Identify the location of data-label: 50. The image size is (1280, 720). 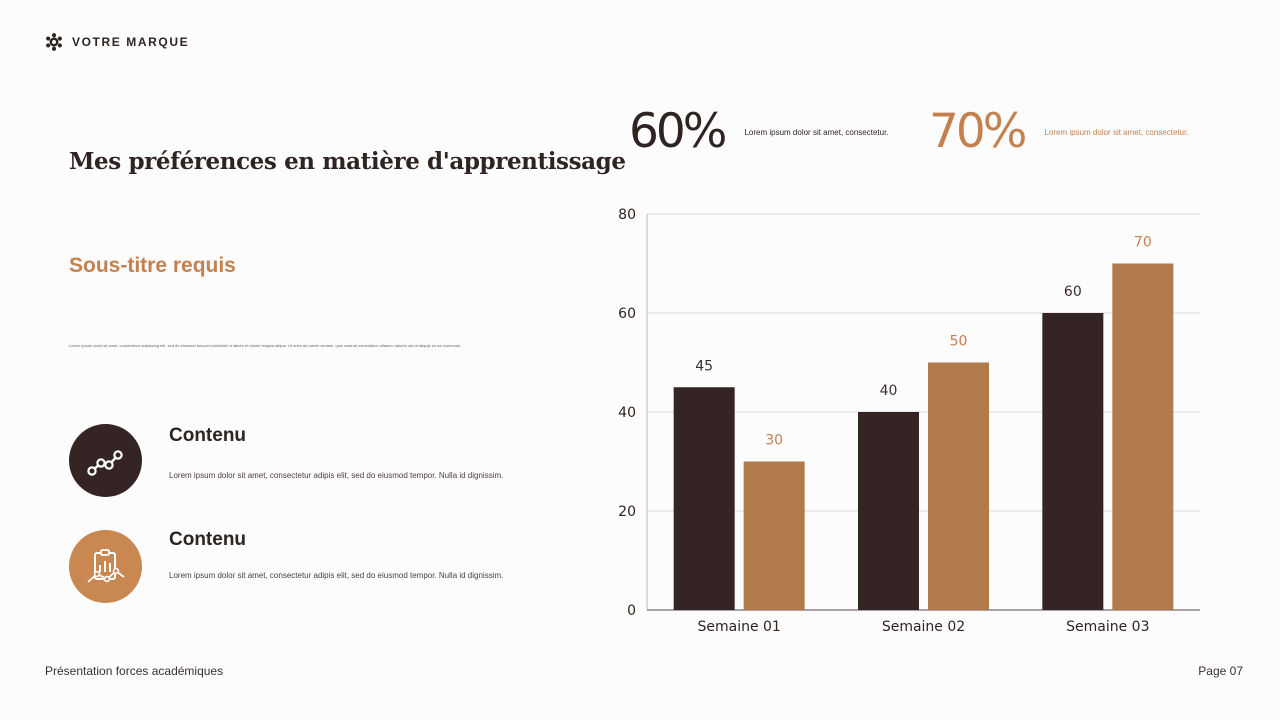
(959, 342).